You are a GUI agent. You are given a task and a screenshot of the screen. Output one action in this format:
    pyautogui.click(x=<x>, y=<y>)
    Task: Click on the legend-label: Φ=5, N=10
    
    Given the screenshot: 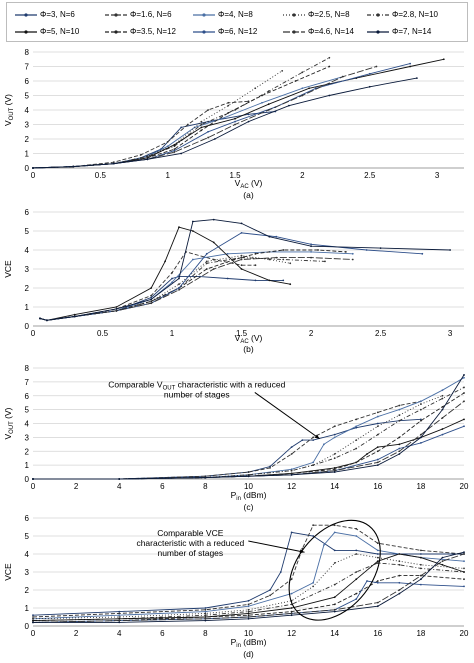 What is the action you would take?
    pyautogui.click(x=60, y=31)
    